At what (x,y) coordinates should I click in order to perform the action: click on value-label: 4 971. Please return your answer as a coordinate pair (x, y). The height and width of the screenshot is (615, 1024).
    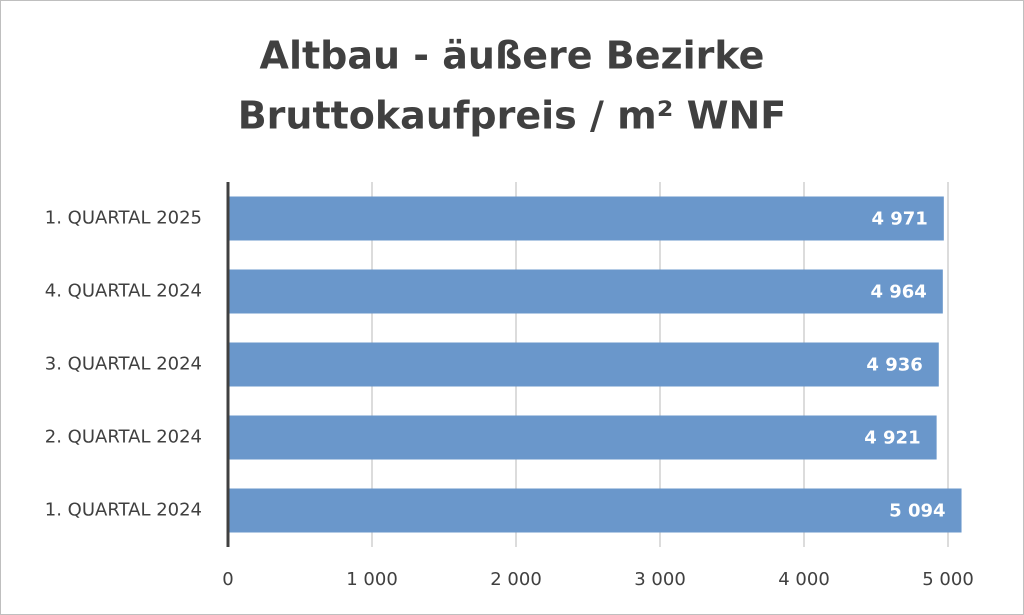
    Looking at the image, I should click on (899, 219).